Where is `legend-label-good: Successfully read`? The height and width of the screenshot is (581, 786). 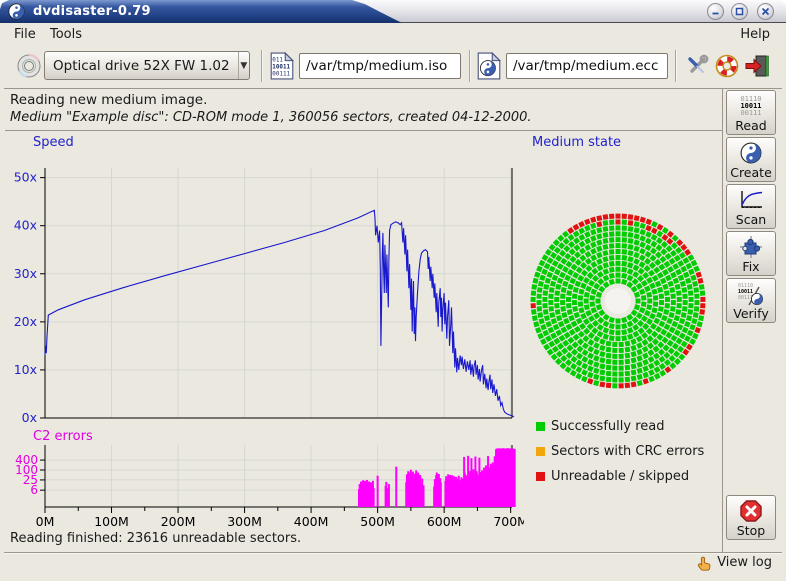
legend-label-good: Successfully read is located at coordinates (608, 426).